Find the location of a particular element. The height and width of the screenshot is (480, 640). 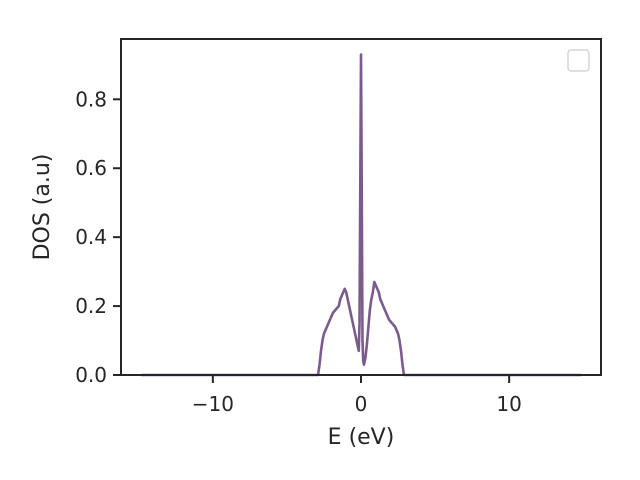

y-axis-ticks: 0.0 0.2 0.4 0.6 0.8 is located at coordinates (98, 237).